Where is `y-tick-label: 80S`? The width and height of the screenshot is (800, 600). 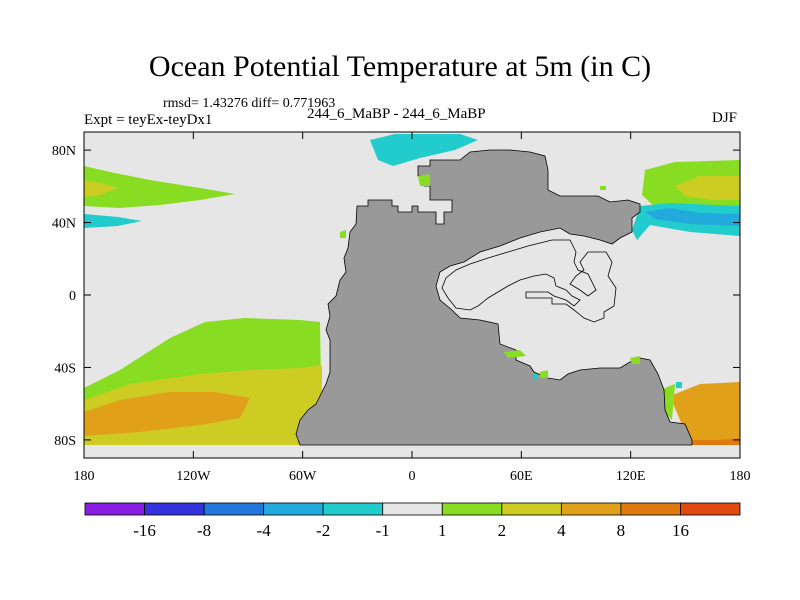 y-tick-label: 80S is located at coordinates (65, 441).